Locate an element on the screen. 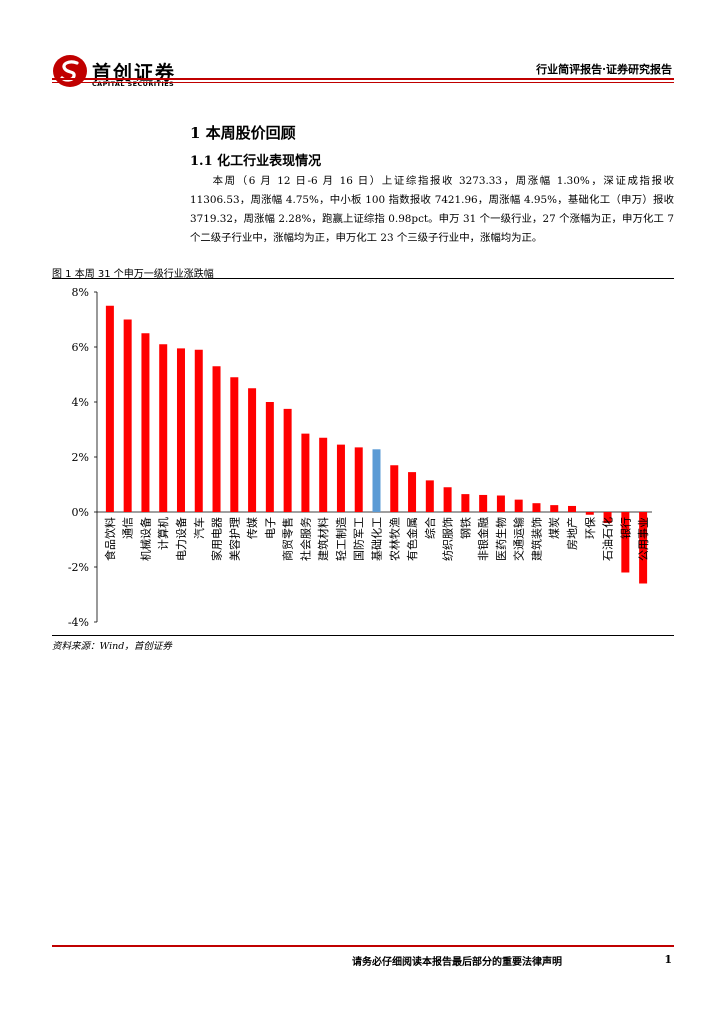  figure-source: 资料来源：Wind，首创证券 is located at coordinates (112, 646).